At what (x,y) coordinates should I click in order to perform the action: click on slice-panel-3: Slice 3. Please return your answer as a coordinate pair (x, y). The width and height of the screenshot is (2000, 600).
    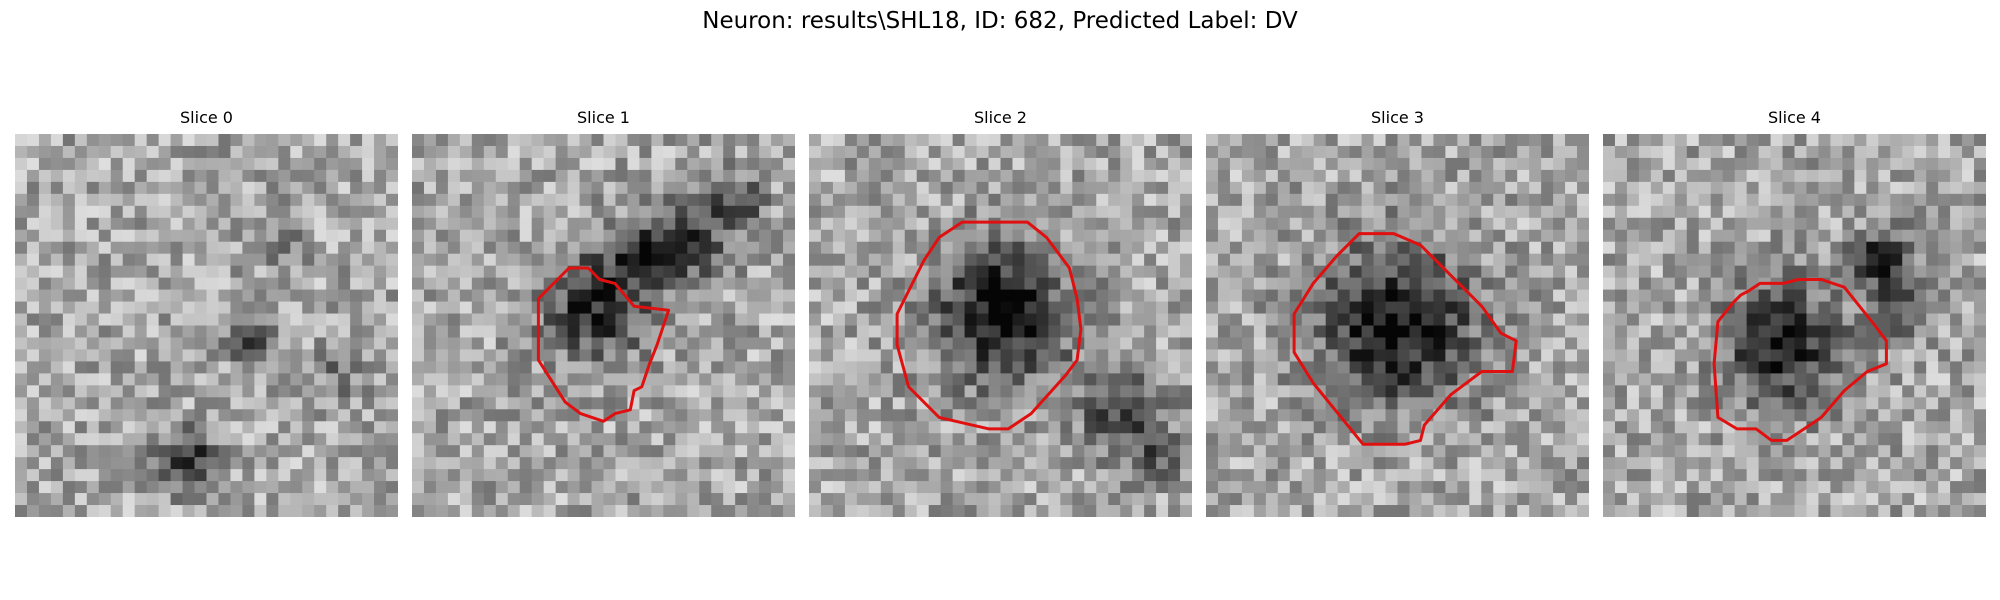
    Looking at the image, I should click on (1397, 312).